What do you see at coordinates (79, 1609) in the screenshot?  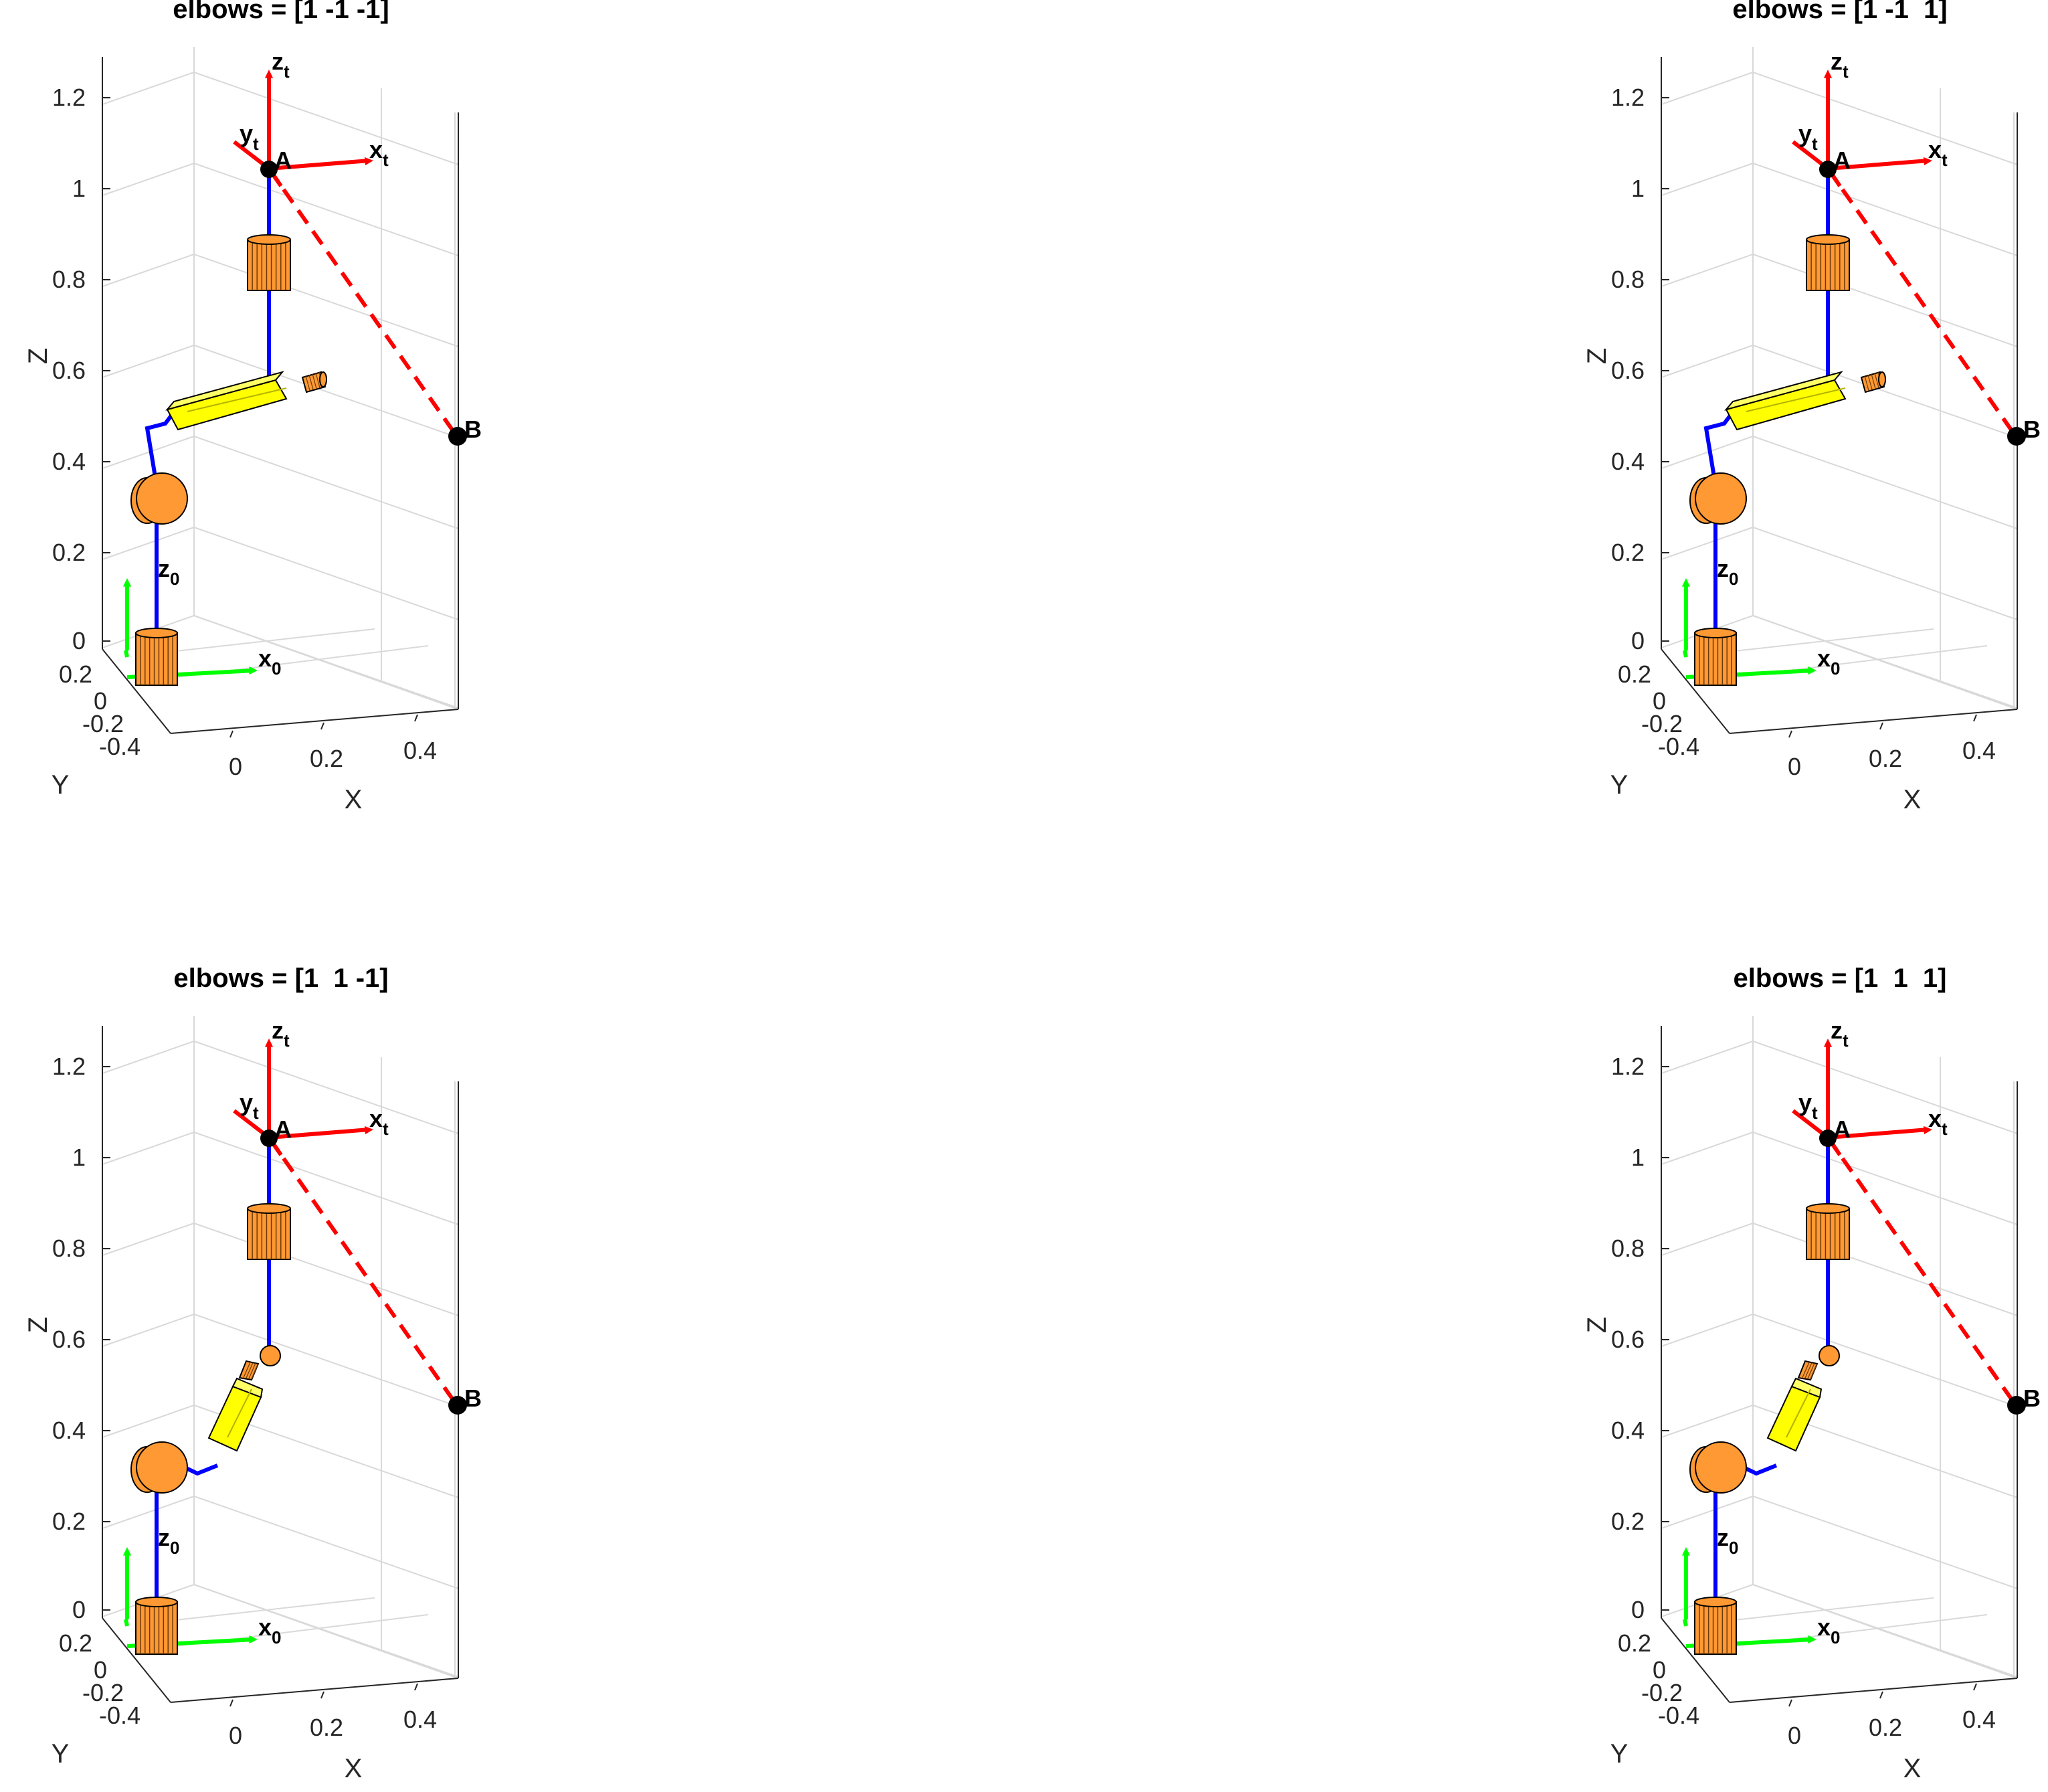 I see `z-tick-label: 0` at bounding box center [79, 1609].